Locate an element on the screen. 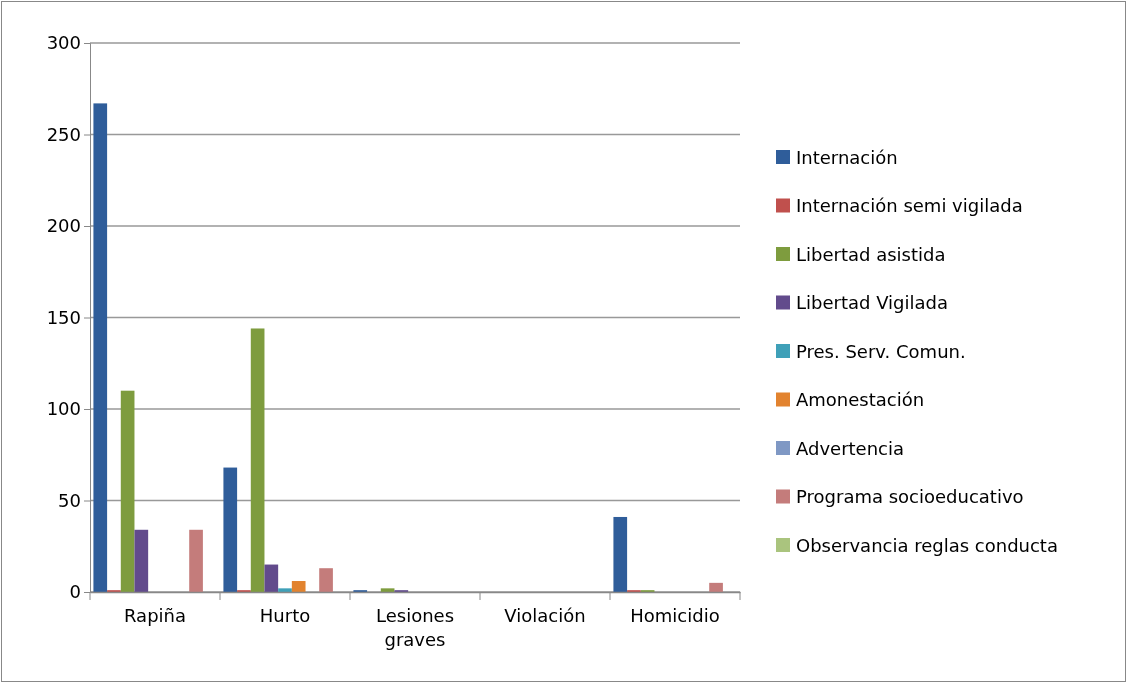  legend-label: Programa socioeducativo is located at coordinates (910, 496).